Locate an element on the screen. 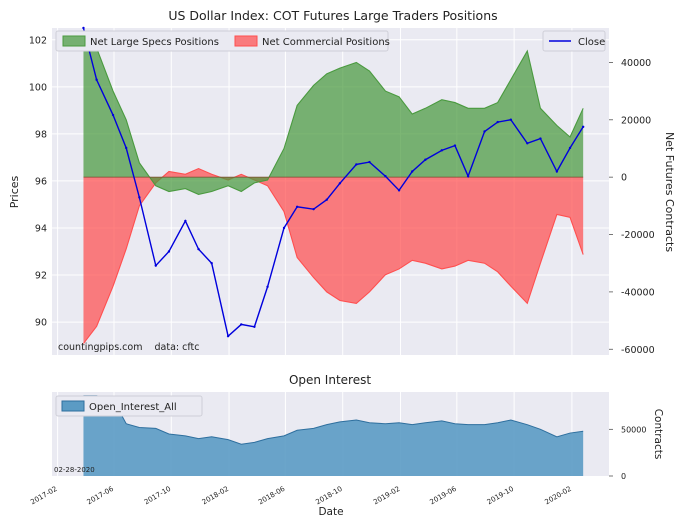  x-tick-label: 2017-06 is located at coordinates (101, 496).